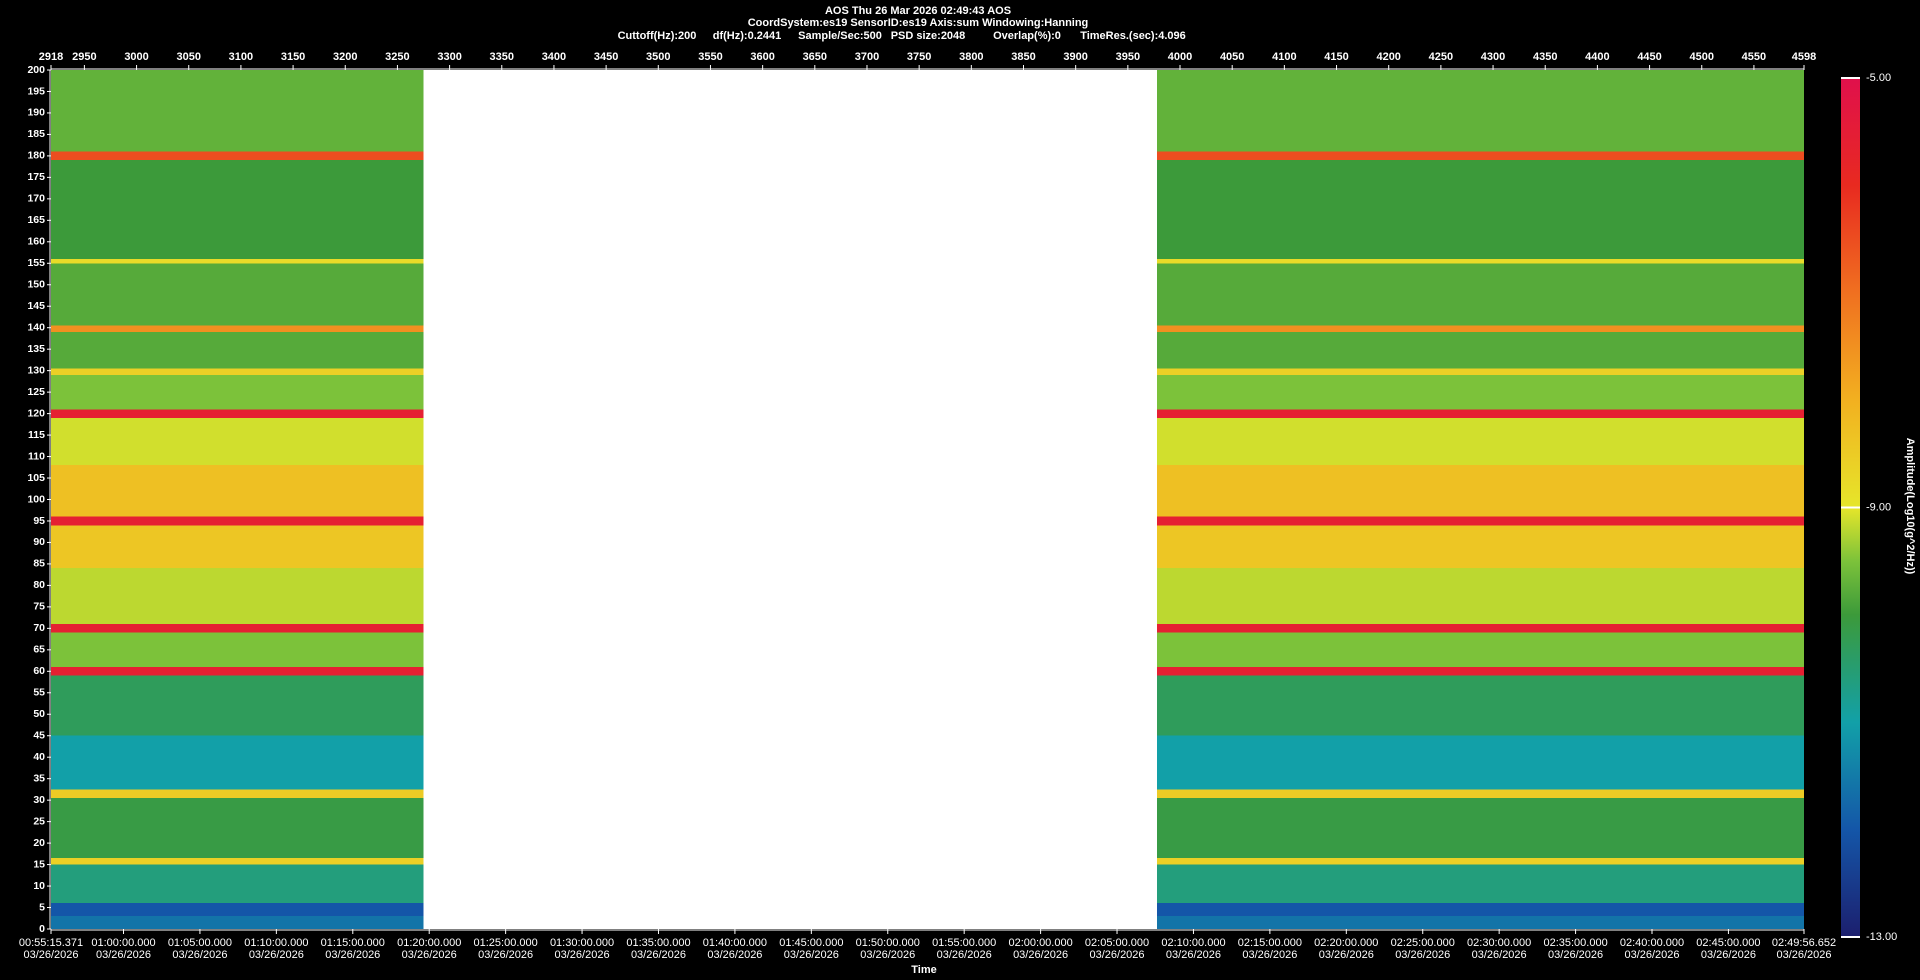 This screenshot has width=1920, height=980. What do you see at coordinates (971, 57) in the screenshot?
I see `x-tick-label: 3800` at bounding box center [971, 57].